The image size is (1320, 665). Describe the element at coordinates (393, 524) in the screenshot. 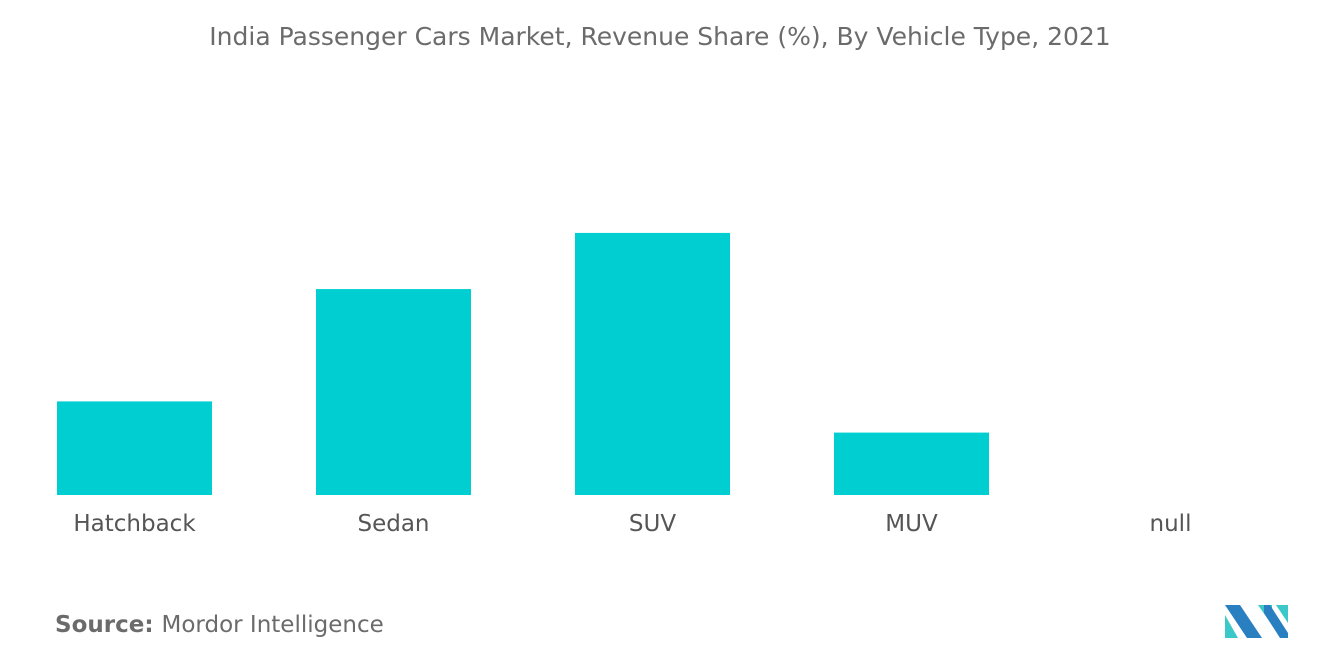

I see `x-tick-label: Sedan` at that location.